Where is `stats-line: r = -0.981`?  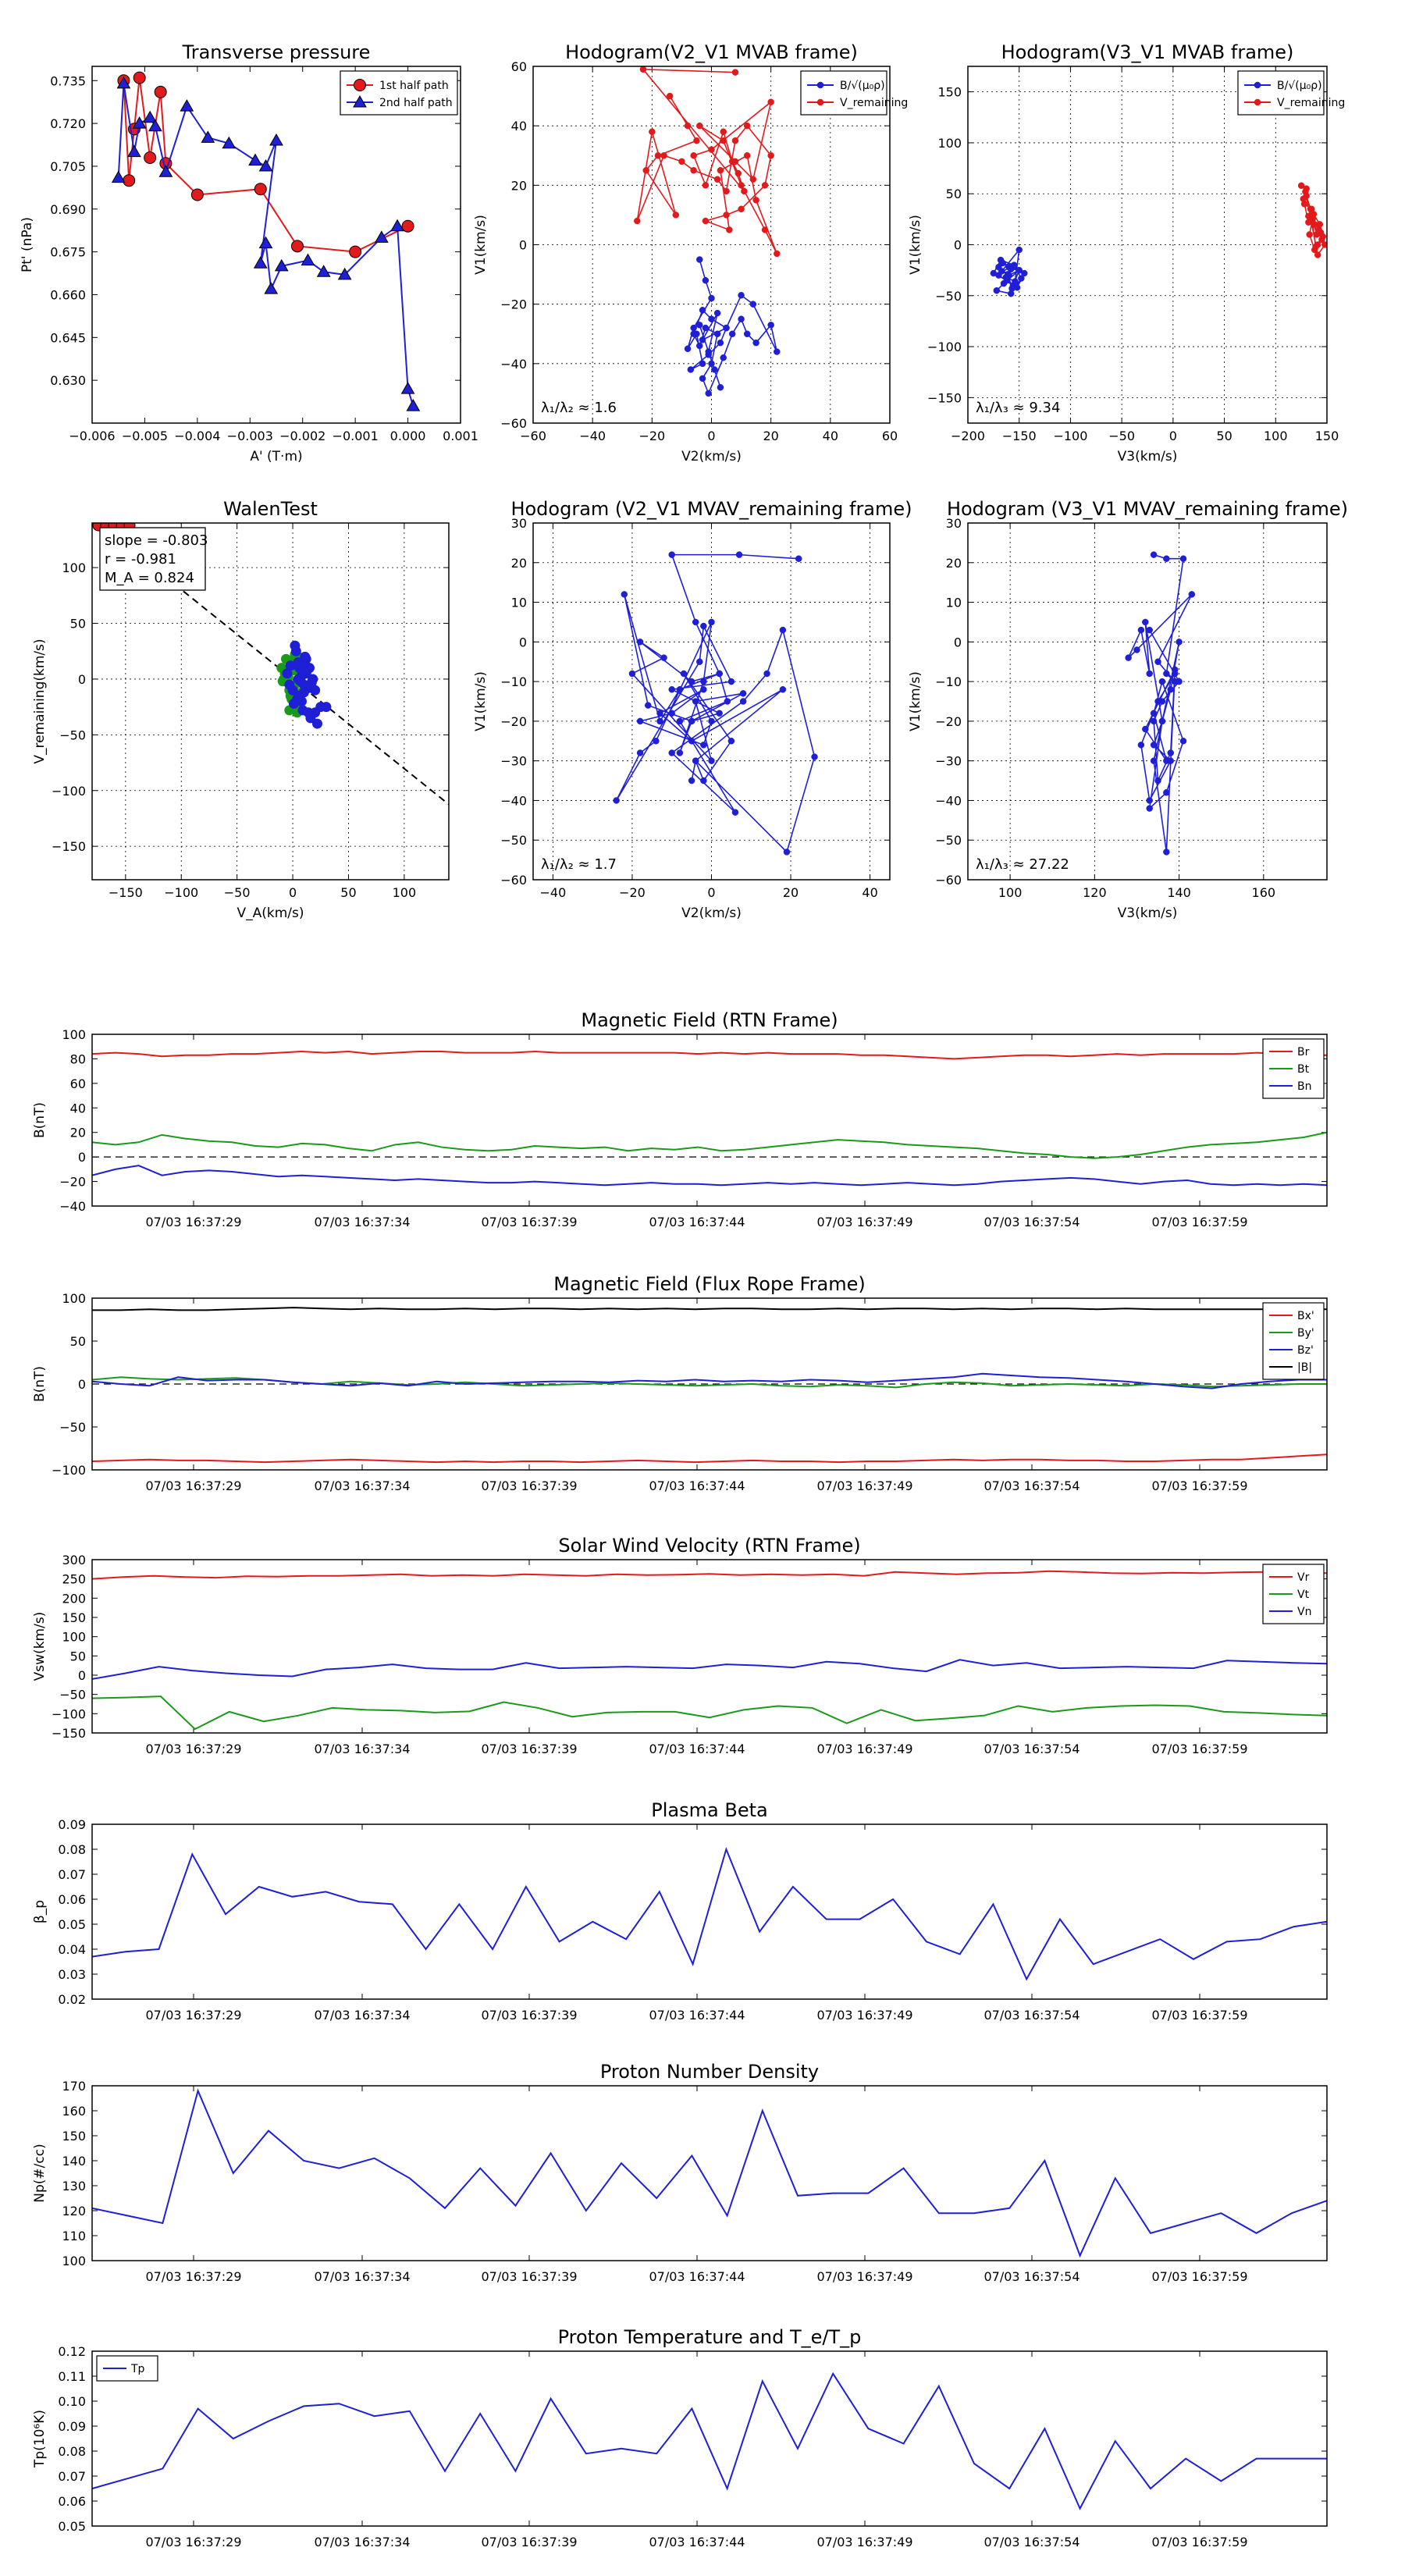
stats-line: r = -0.981 is located at coordinates (140, 559).